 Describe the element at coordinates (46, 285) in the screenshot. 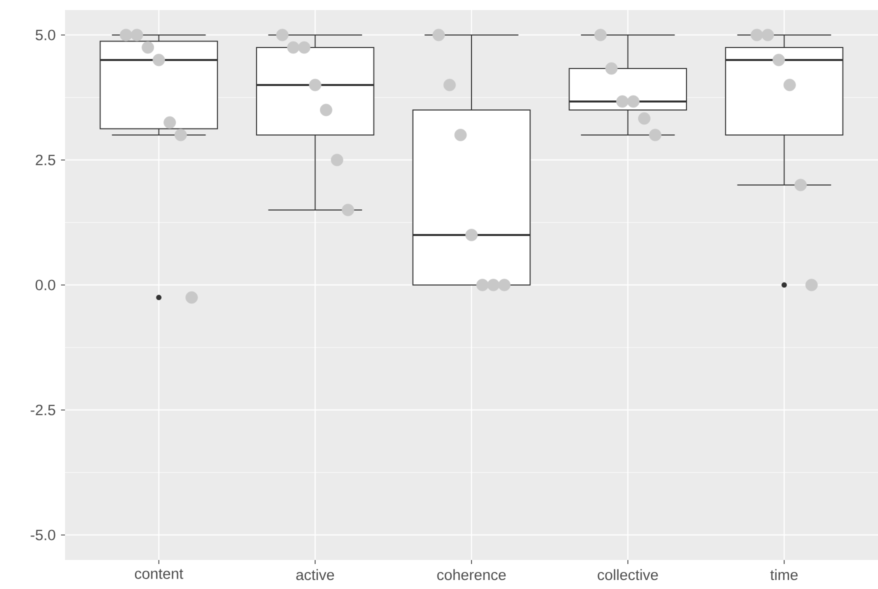

I see `y-tick-label: 0.0` at that location.